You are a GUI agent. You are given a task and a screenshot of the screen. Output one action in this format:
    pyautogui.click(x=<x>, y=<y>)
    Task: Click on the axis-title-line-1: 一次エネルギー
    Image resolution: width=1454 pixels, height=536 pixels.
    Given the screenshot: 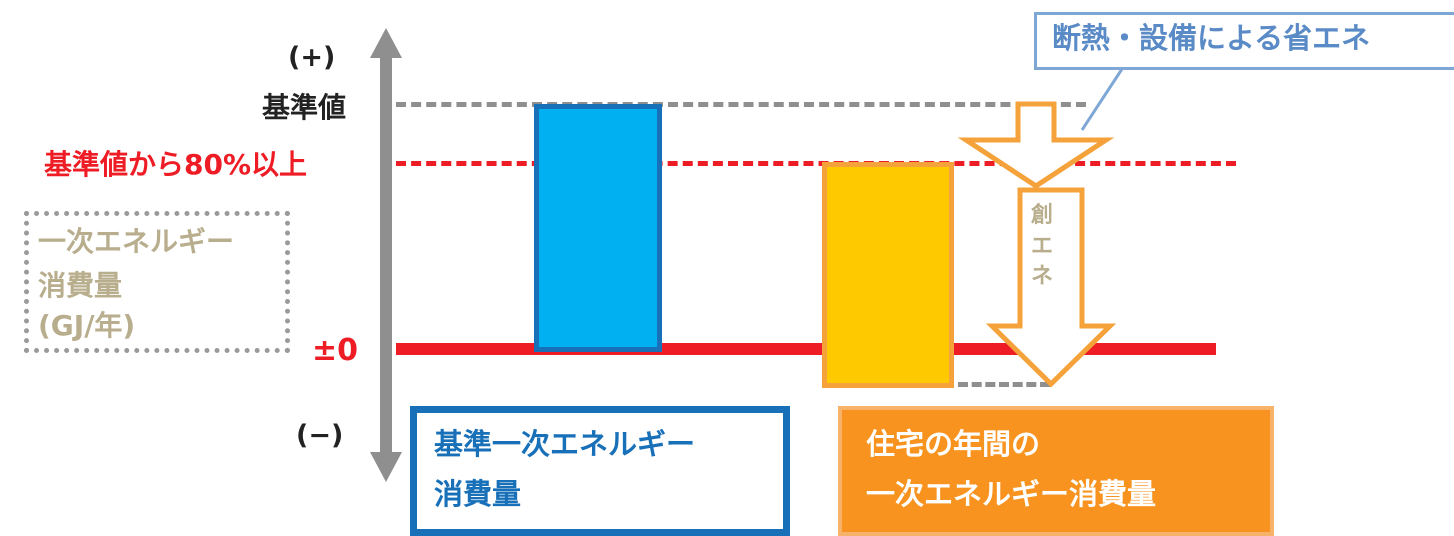 What is the action you would take?
    pyautogui.click(x=136, y=241)
    